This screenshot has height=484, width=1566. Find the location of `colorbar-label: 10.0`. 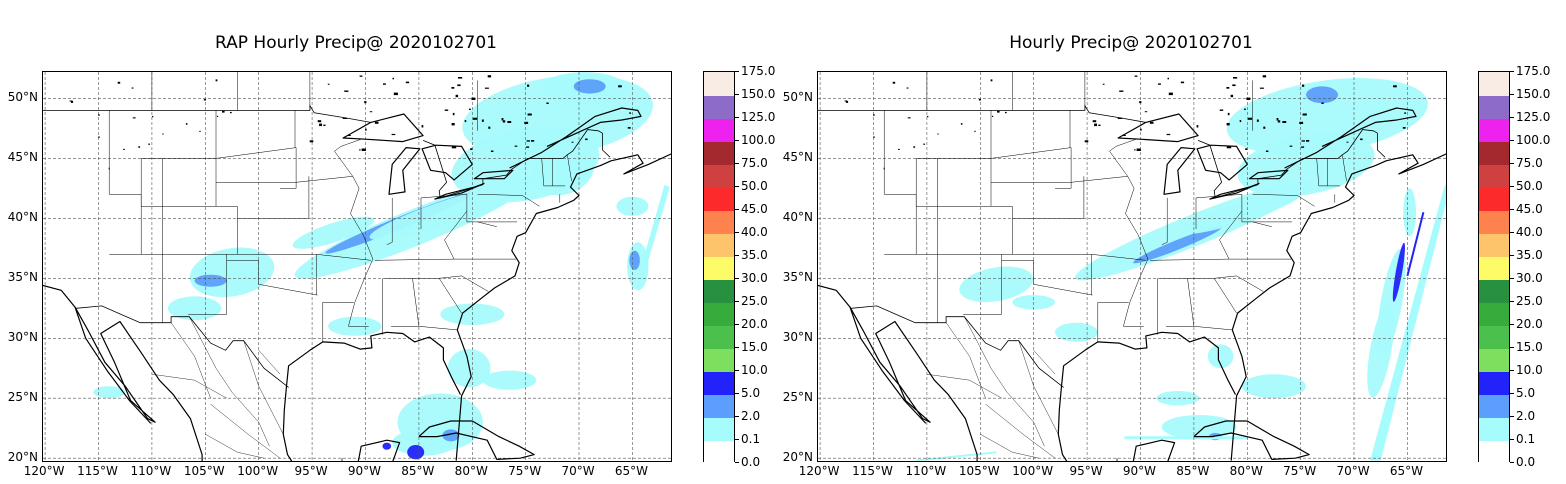

colorbar-label: 10.0 is located at coordinates (1529, 370).